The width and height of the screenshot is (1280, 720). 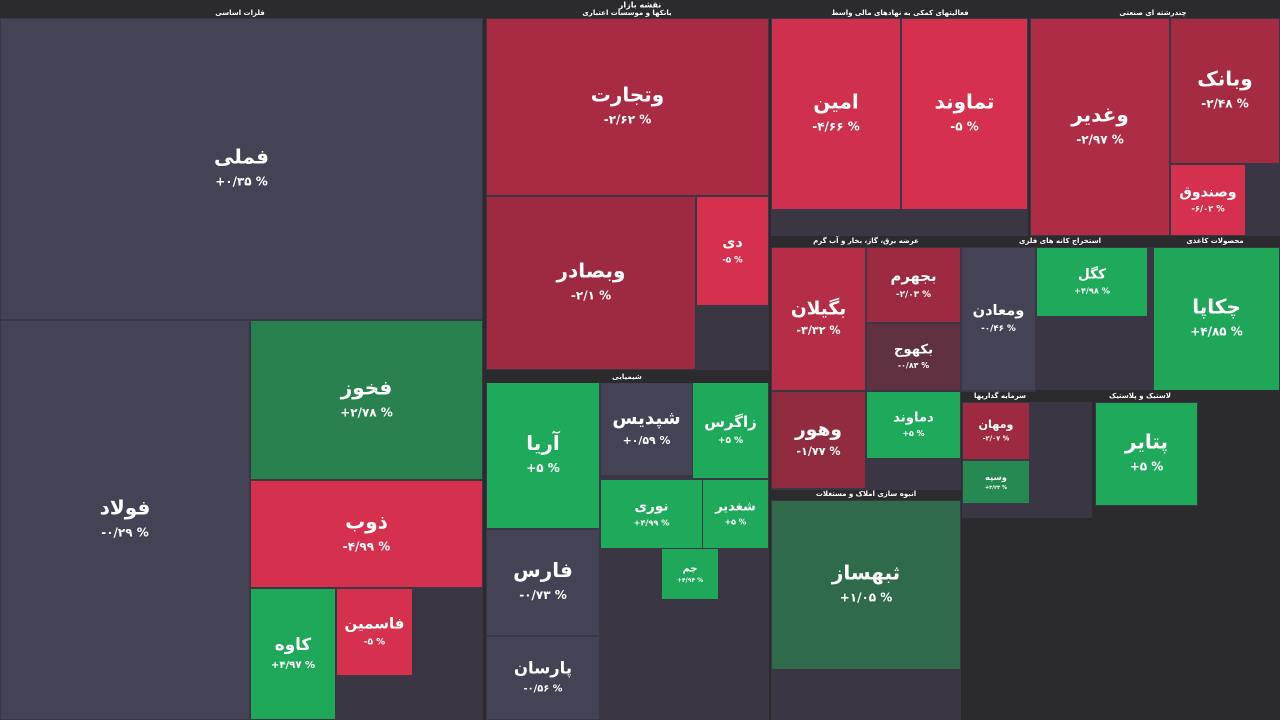 What do you see at coordinates (1100, 140) in the screenshot?
I see `tile-change: -۲/۹۷ %` at bounding box center [1100, 140].